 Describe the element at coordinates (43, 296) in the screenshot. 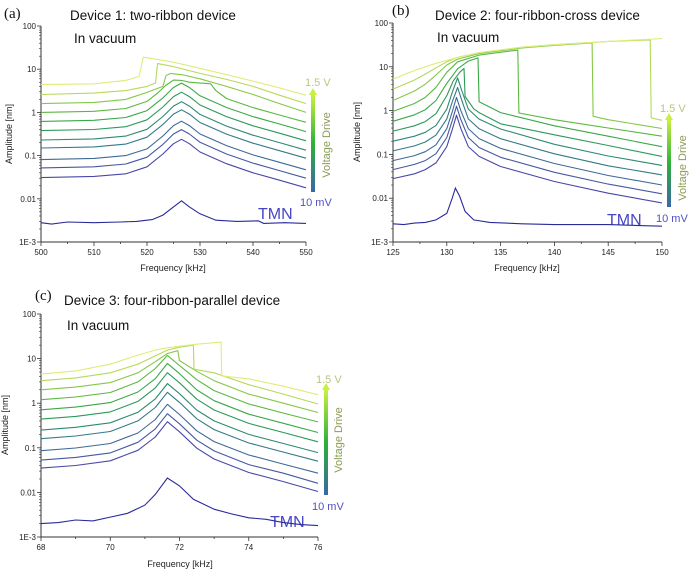

I see `panel-label: (c)` at that location.